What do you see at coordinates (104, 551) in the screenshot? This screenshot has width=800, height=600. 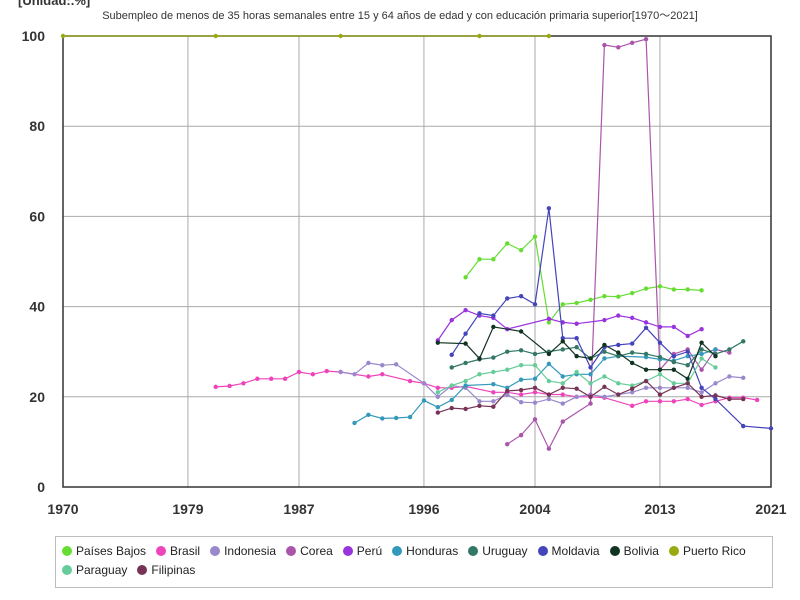 I see `legend-item: Países Bajos` at bounding box center [104, 551].